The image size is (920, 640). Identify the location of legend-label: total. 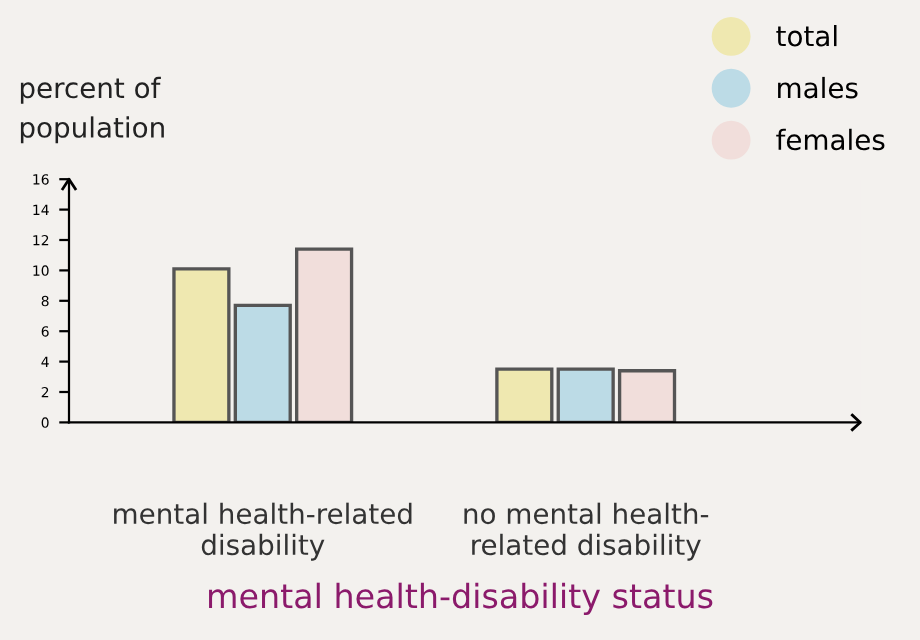
(806, 36).